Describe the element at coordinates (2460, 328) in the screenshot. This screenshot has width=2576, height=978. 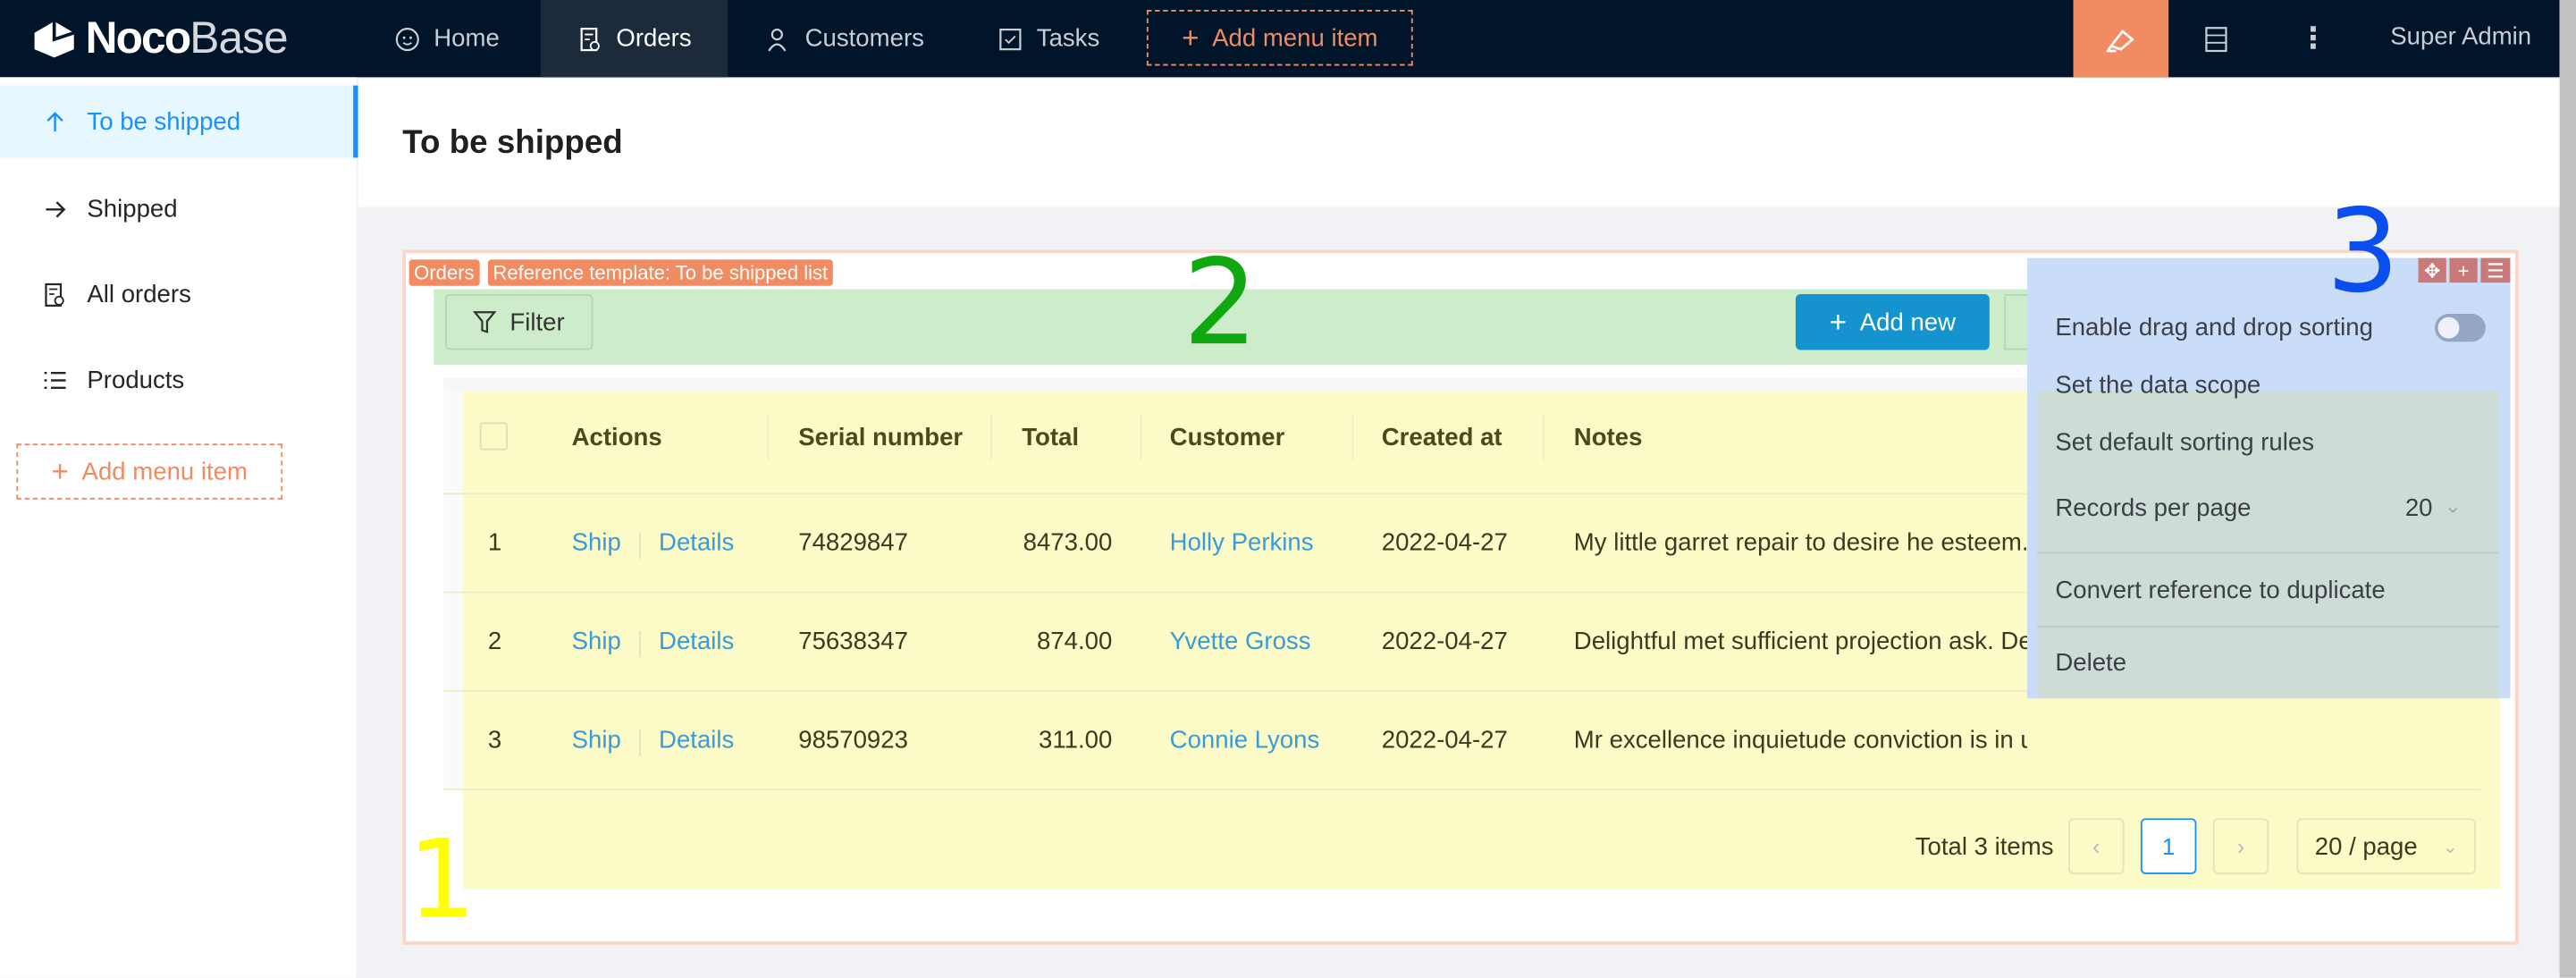
I see `drag-sort-toggle` at that location.